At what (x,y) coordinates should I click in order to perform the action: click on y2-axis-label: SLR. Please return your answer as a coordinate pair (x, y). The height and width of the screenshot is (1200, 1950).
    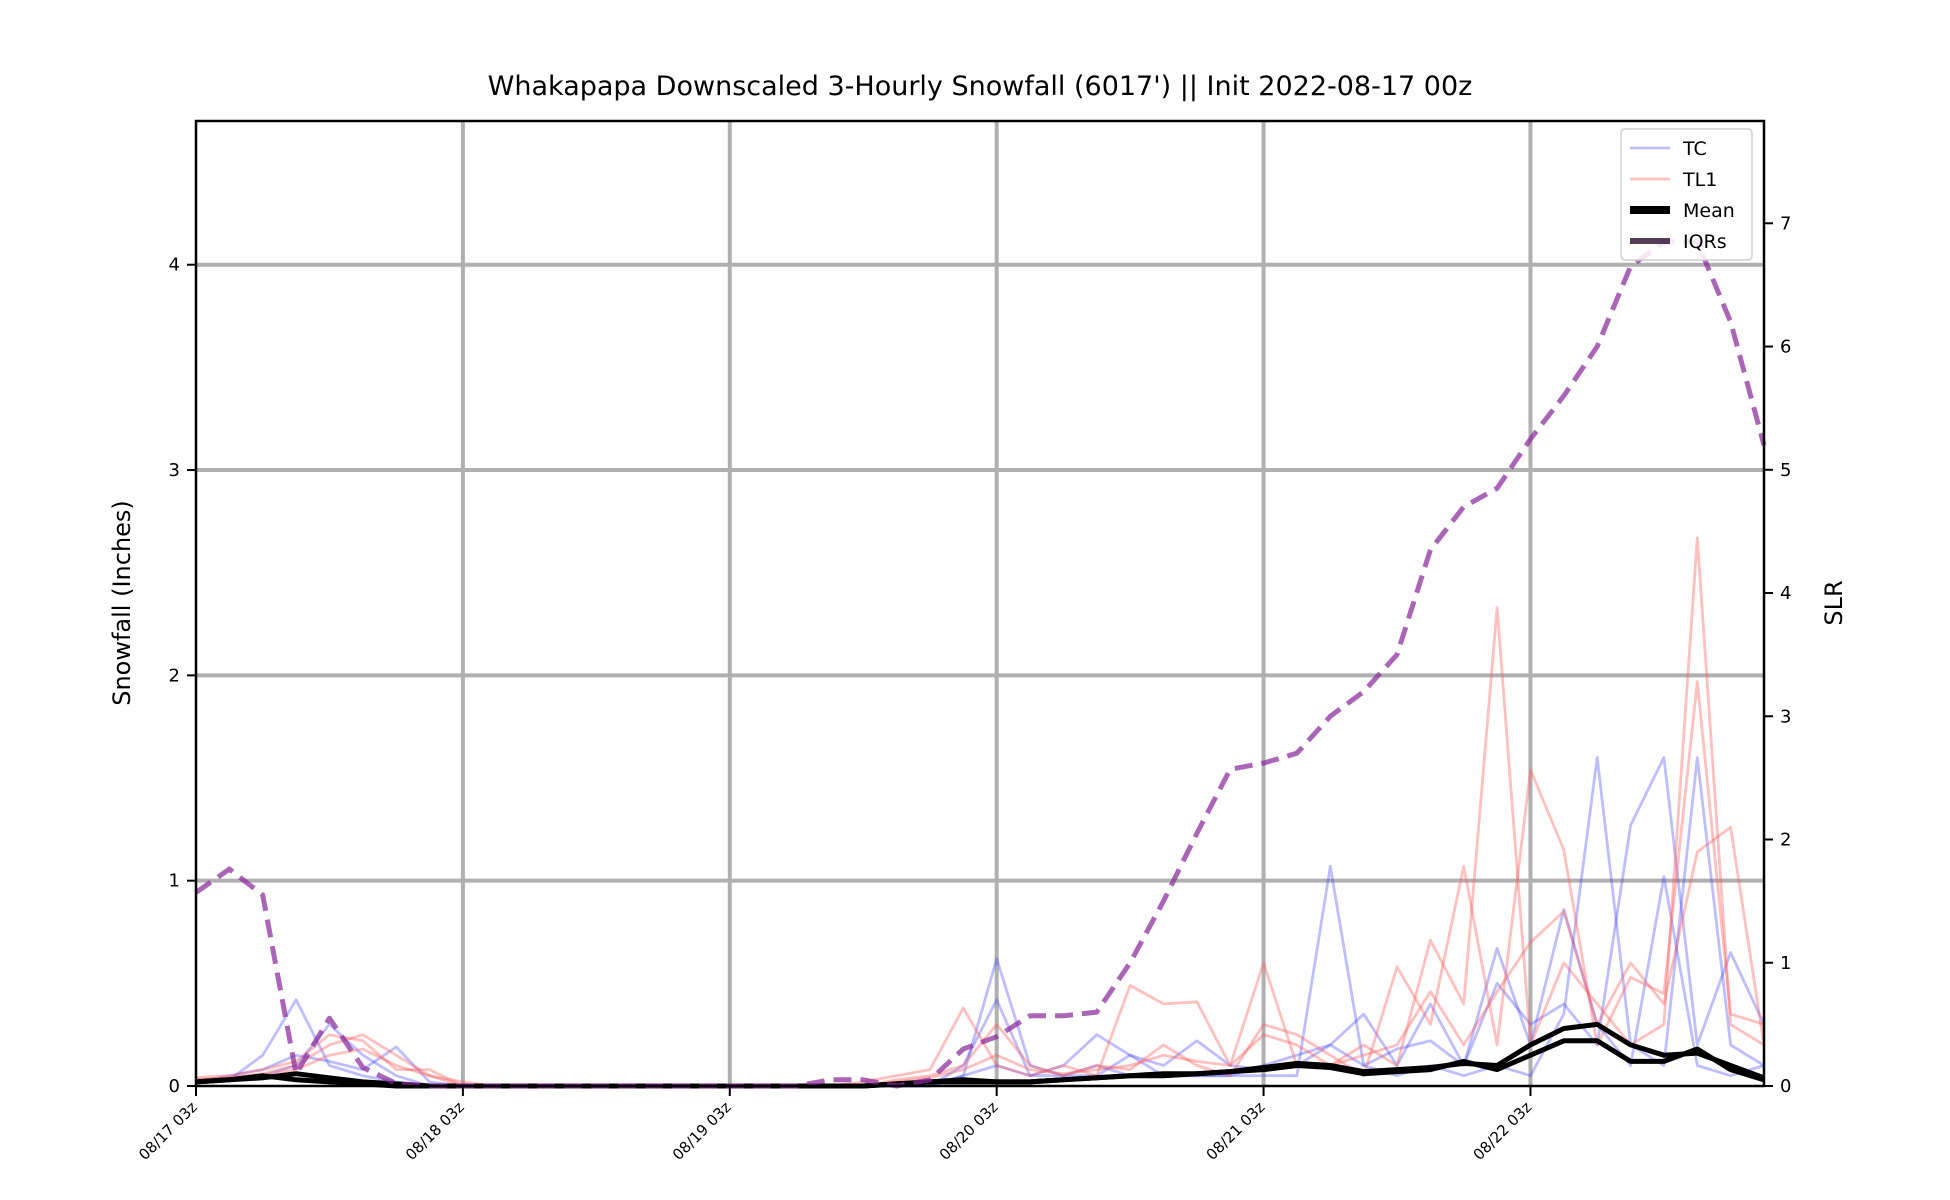
    Looking at the image, I should click on (1834, 602).